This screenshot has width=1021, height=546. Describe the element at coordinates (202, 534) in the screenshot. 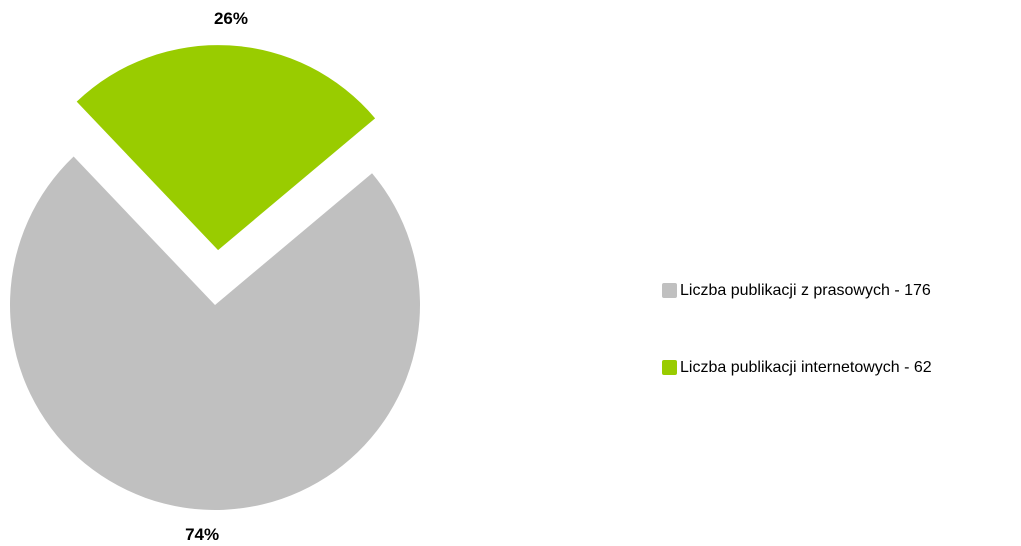

I see `data-label: 74%` at that location.